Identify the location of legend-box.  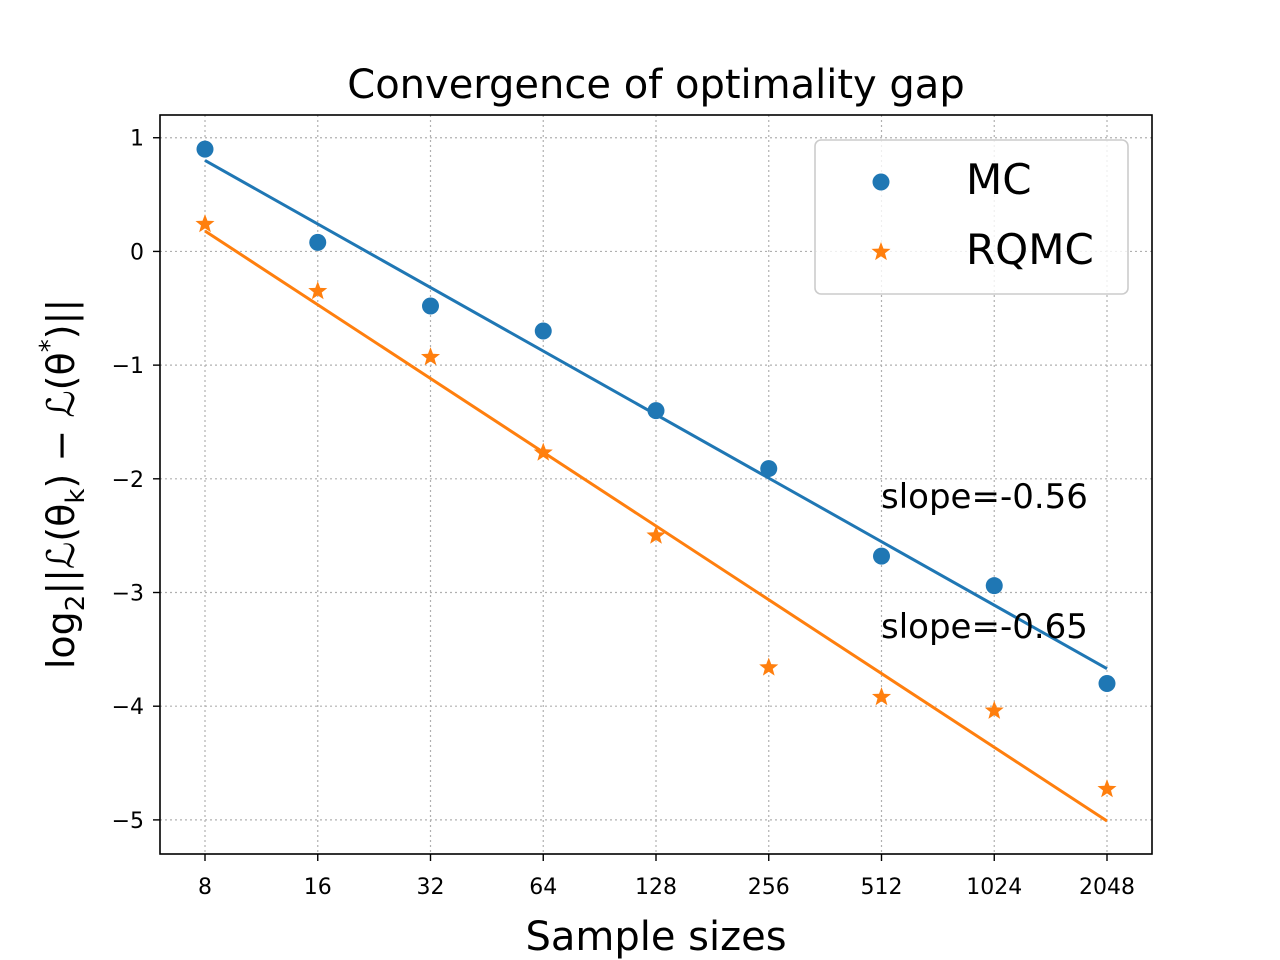
(971, 217).